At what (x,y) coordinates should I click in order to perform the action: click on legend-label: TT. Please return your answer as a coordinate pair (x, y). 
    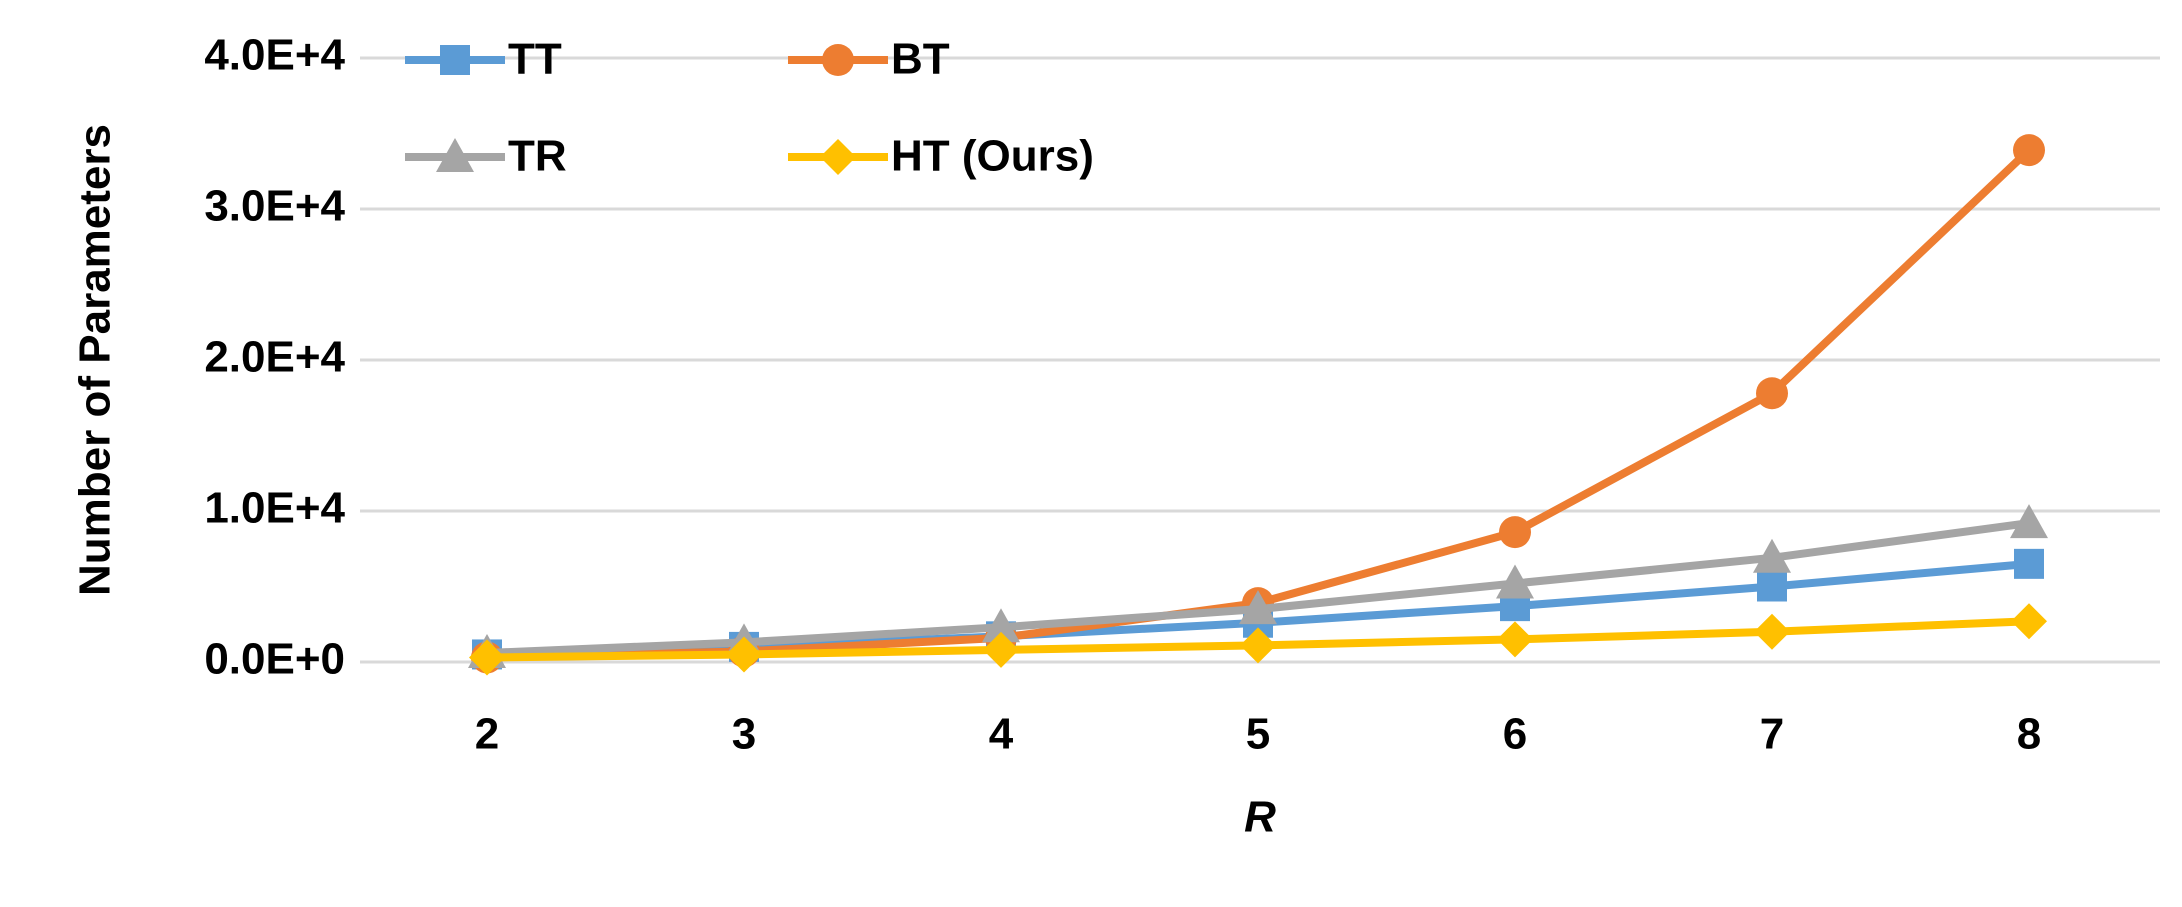
    Looking at the image, I should click on (535, 59).